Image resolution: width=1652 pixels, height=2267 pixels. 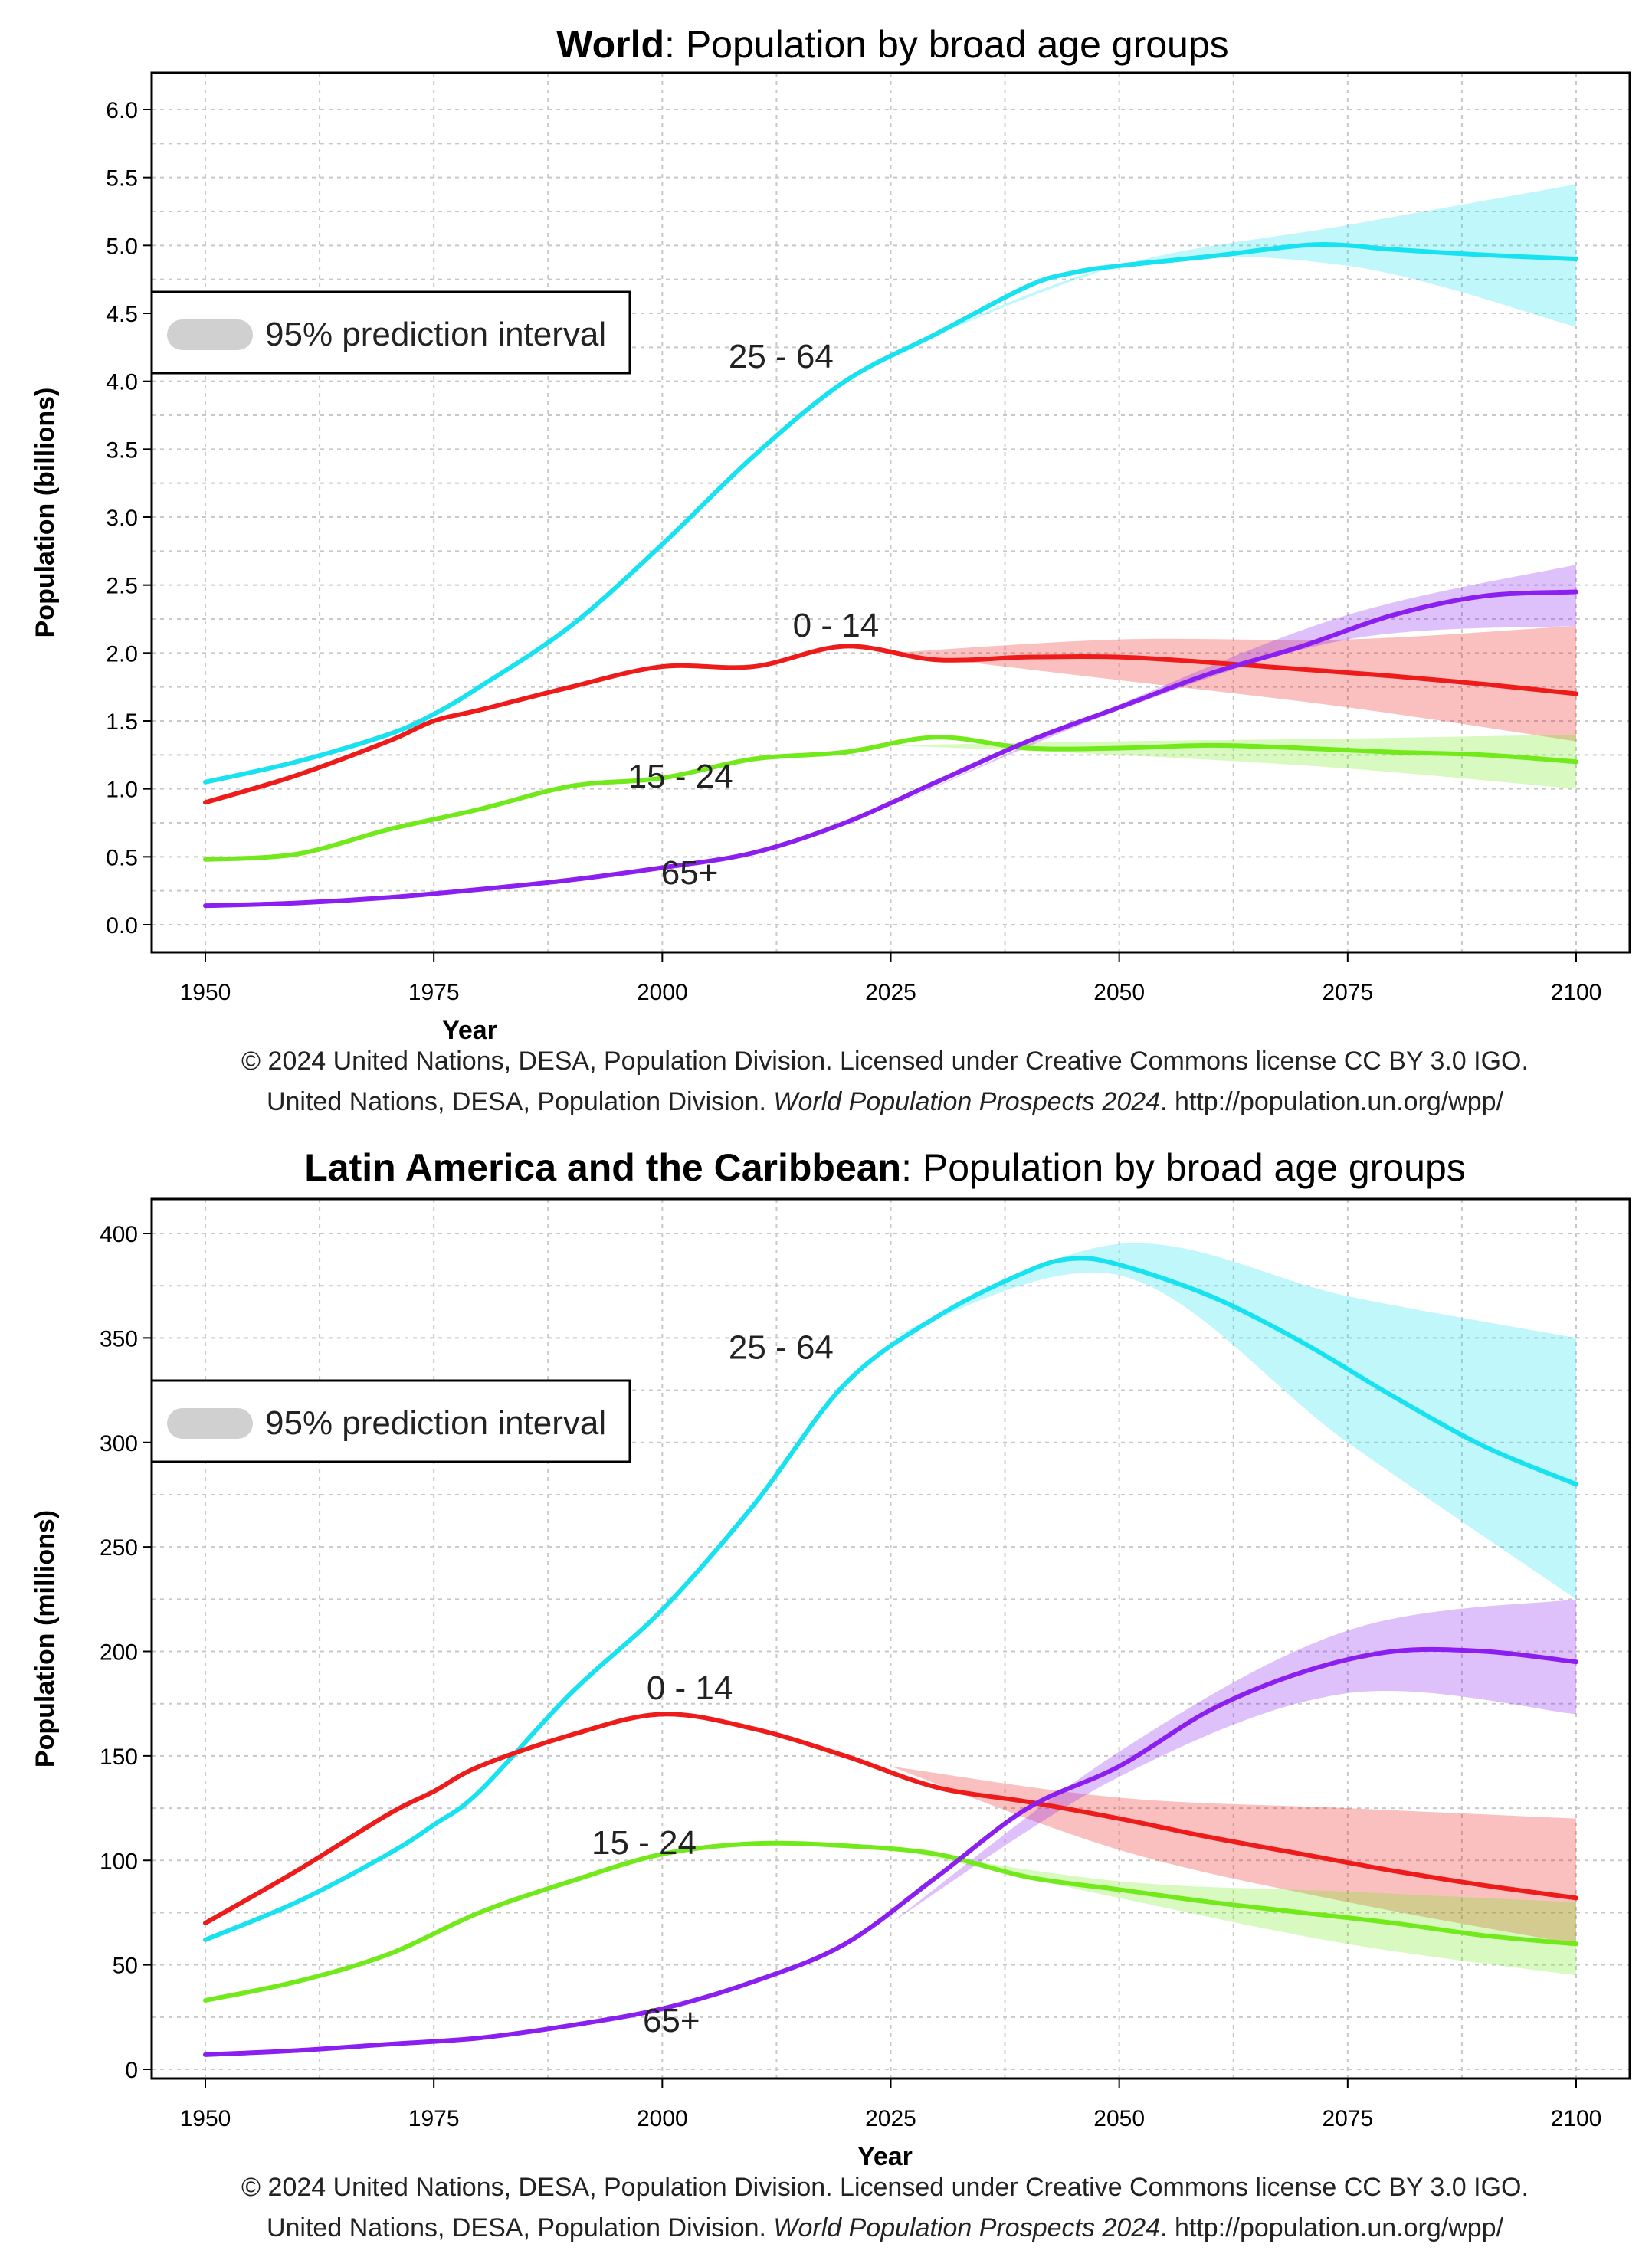 I want to click on chart-title-bold: World, so click(x=610, y=44).